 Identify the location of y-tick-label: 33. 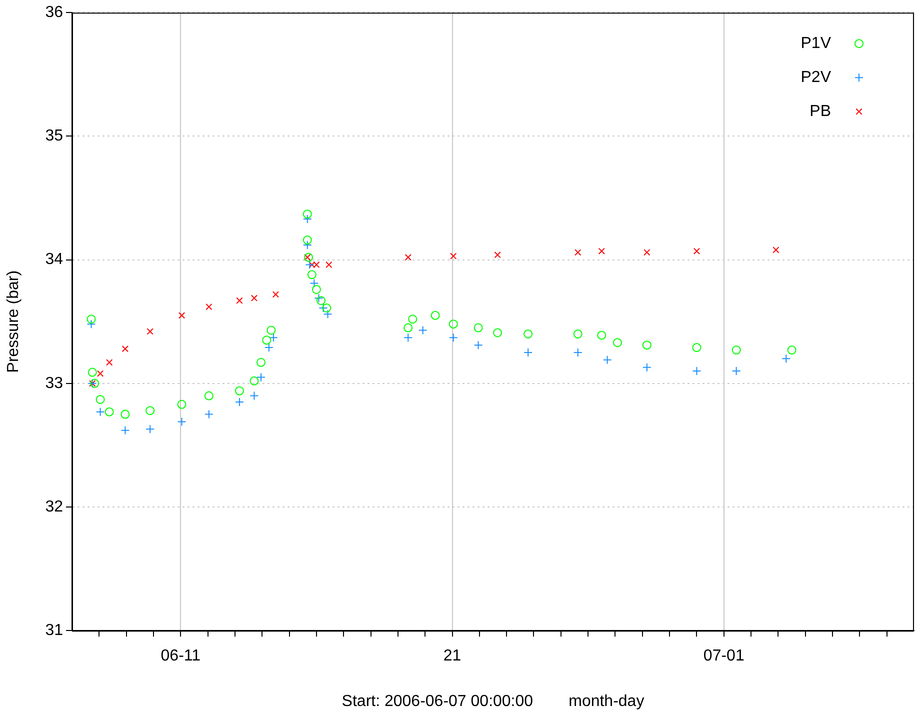
(54, 383).